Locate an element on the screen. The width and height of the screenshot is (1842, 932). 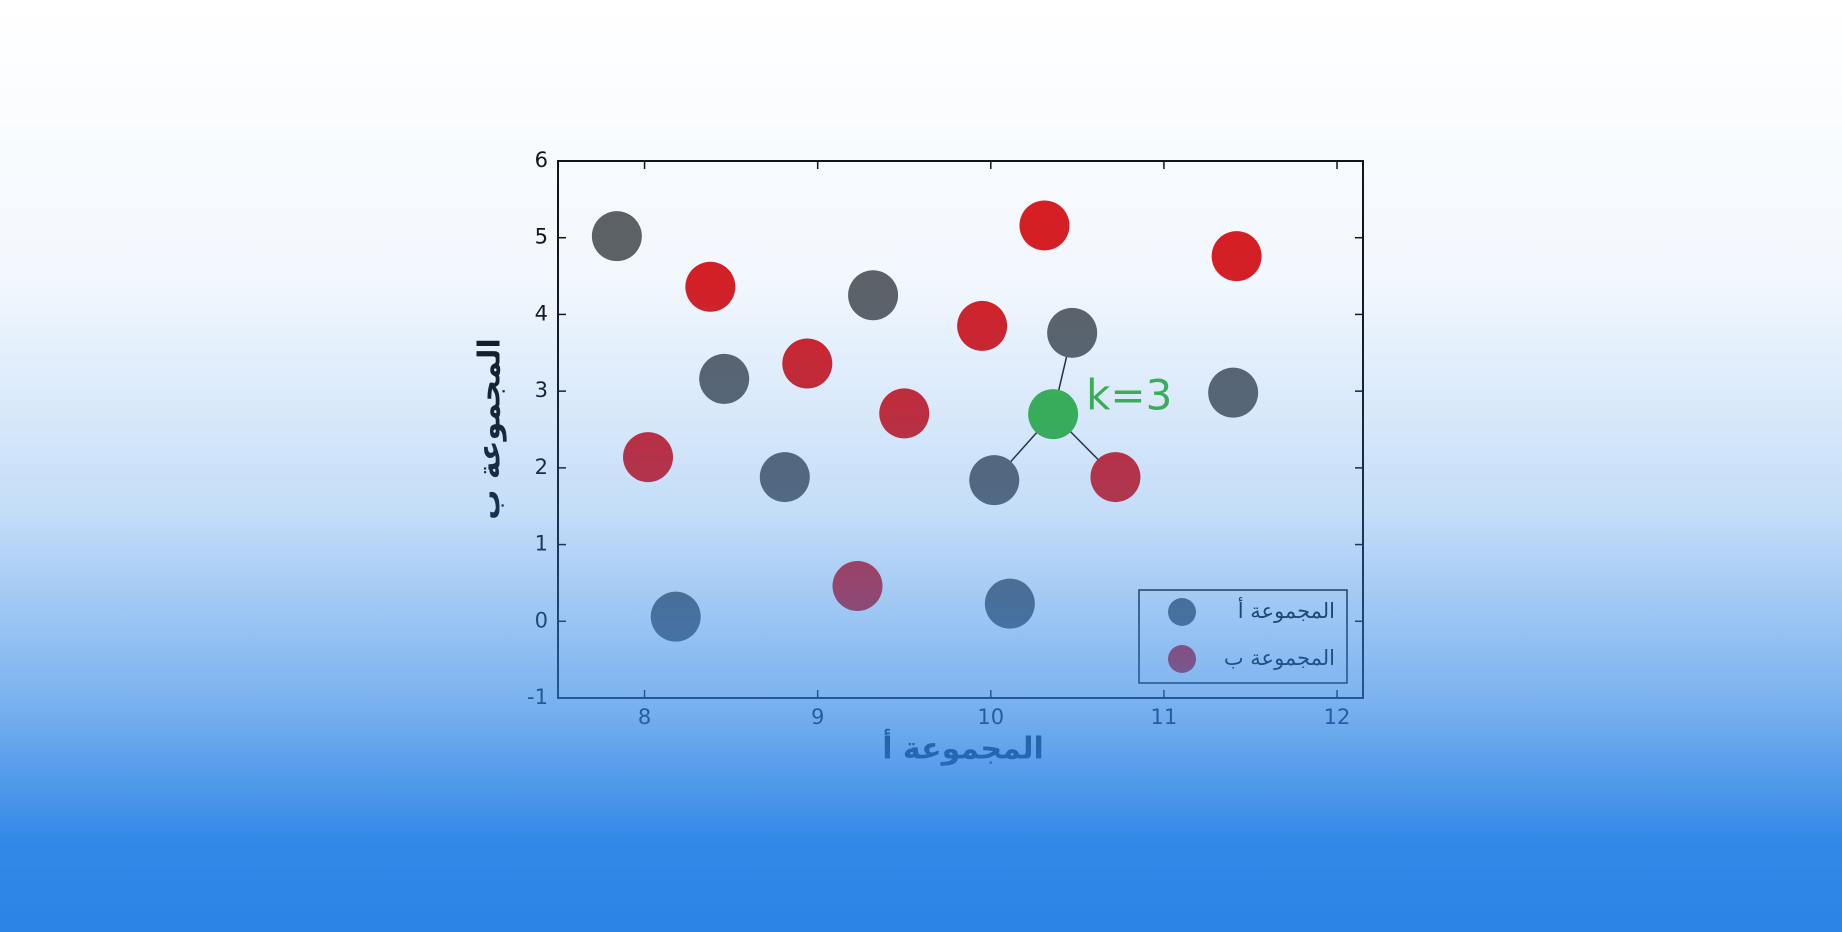
y-tick-label: 4 is located at coordinates (541, 313).